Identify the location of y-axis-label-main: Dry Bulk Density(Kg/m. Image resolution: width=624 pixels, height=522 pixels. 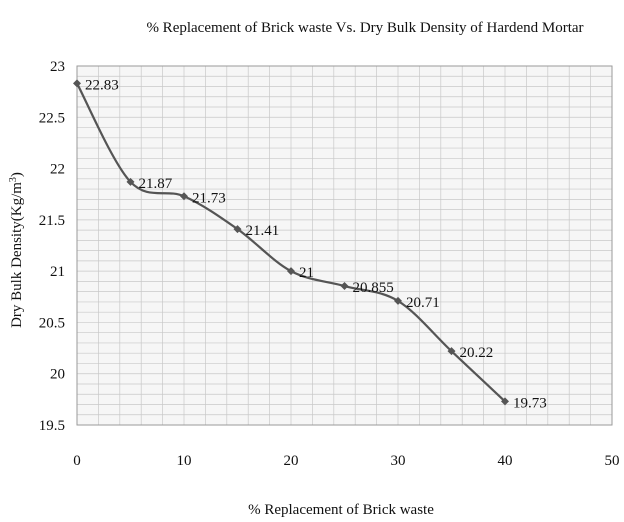
(17, 255).